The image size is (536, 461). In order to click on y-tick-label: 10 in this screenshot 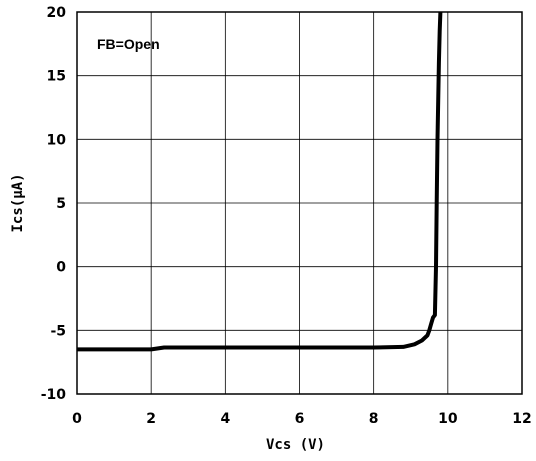, I will do `click(57, 140)`.